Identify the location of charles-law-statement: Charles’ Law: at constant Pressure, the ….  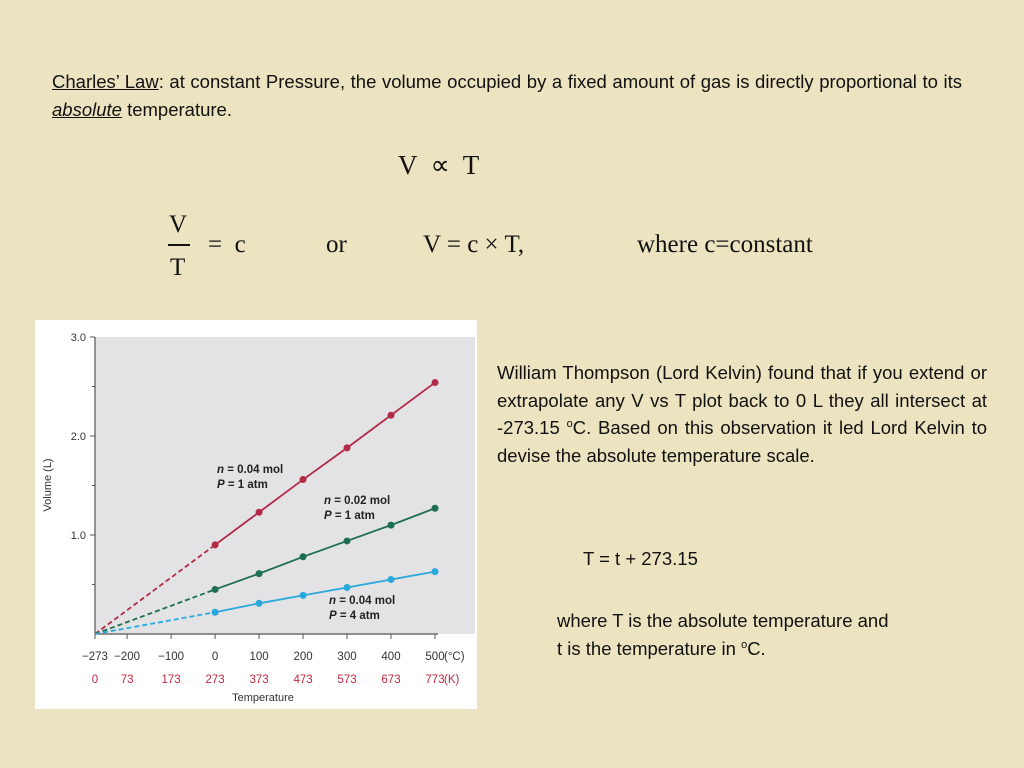
(507, 96).